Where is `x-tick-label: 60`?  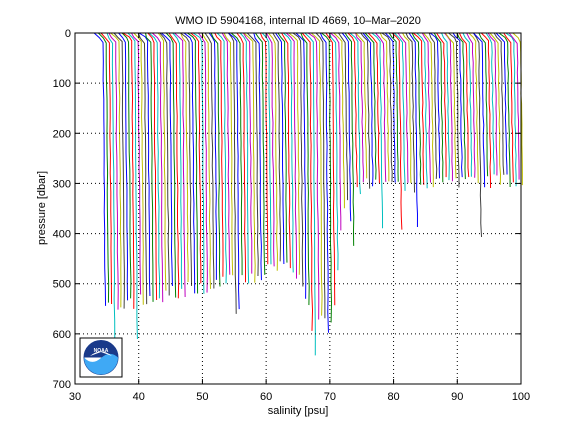
x-tick-label: 60 is located at coordinates (266, 397).